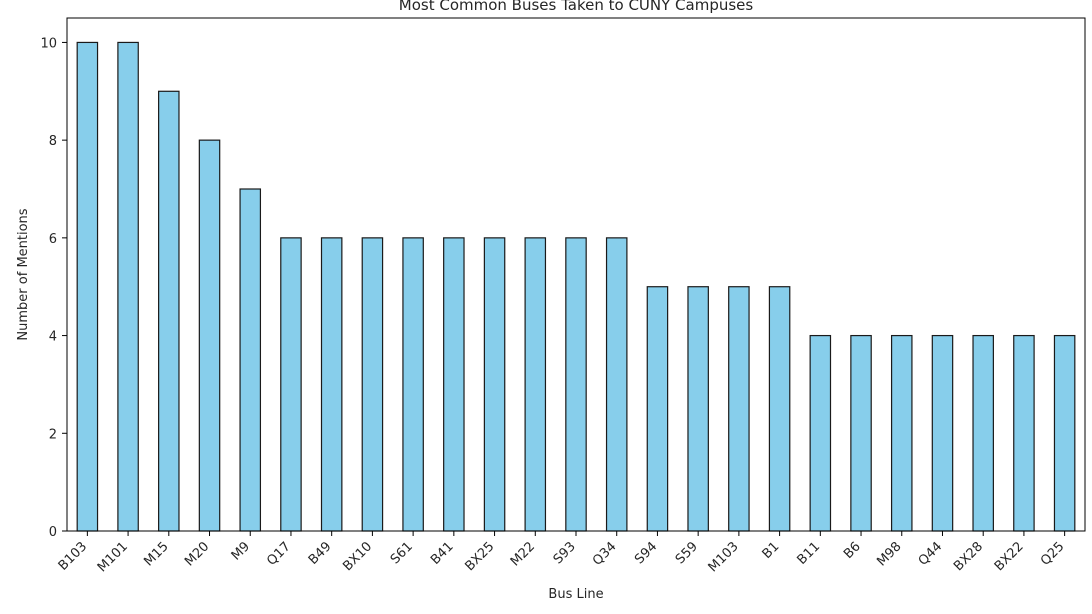 This screenshot has height=614, width=1092. What do you see at coordinates (87, 286) in the screenshot?
I see `bar-b103` at bounding box center [87, 286].